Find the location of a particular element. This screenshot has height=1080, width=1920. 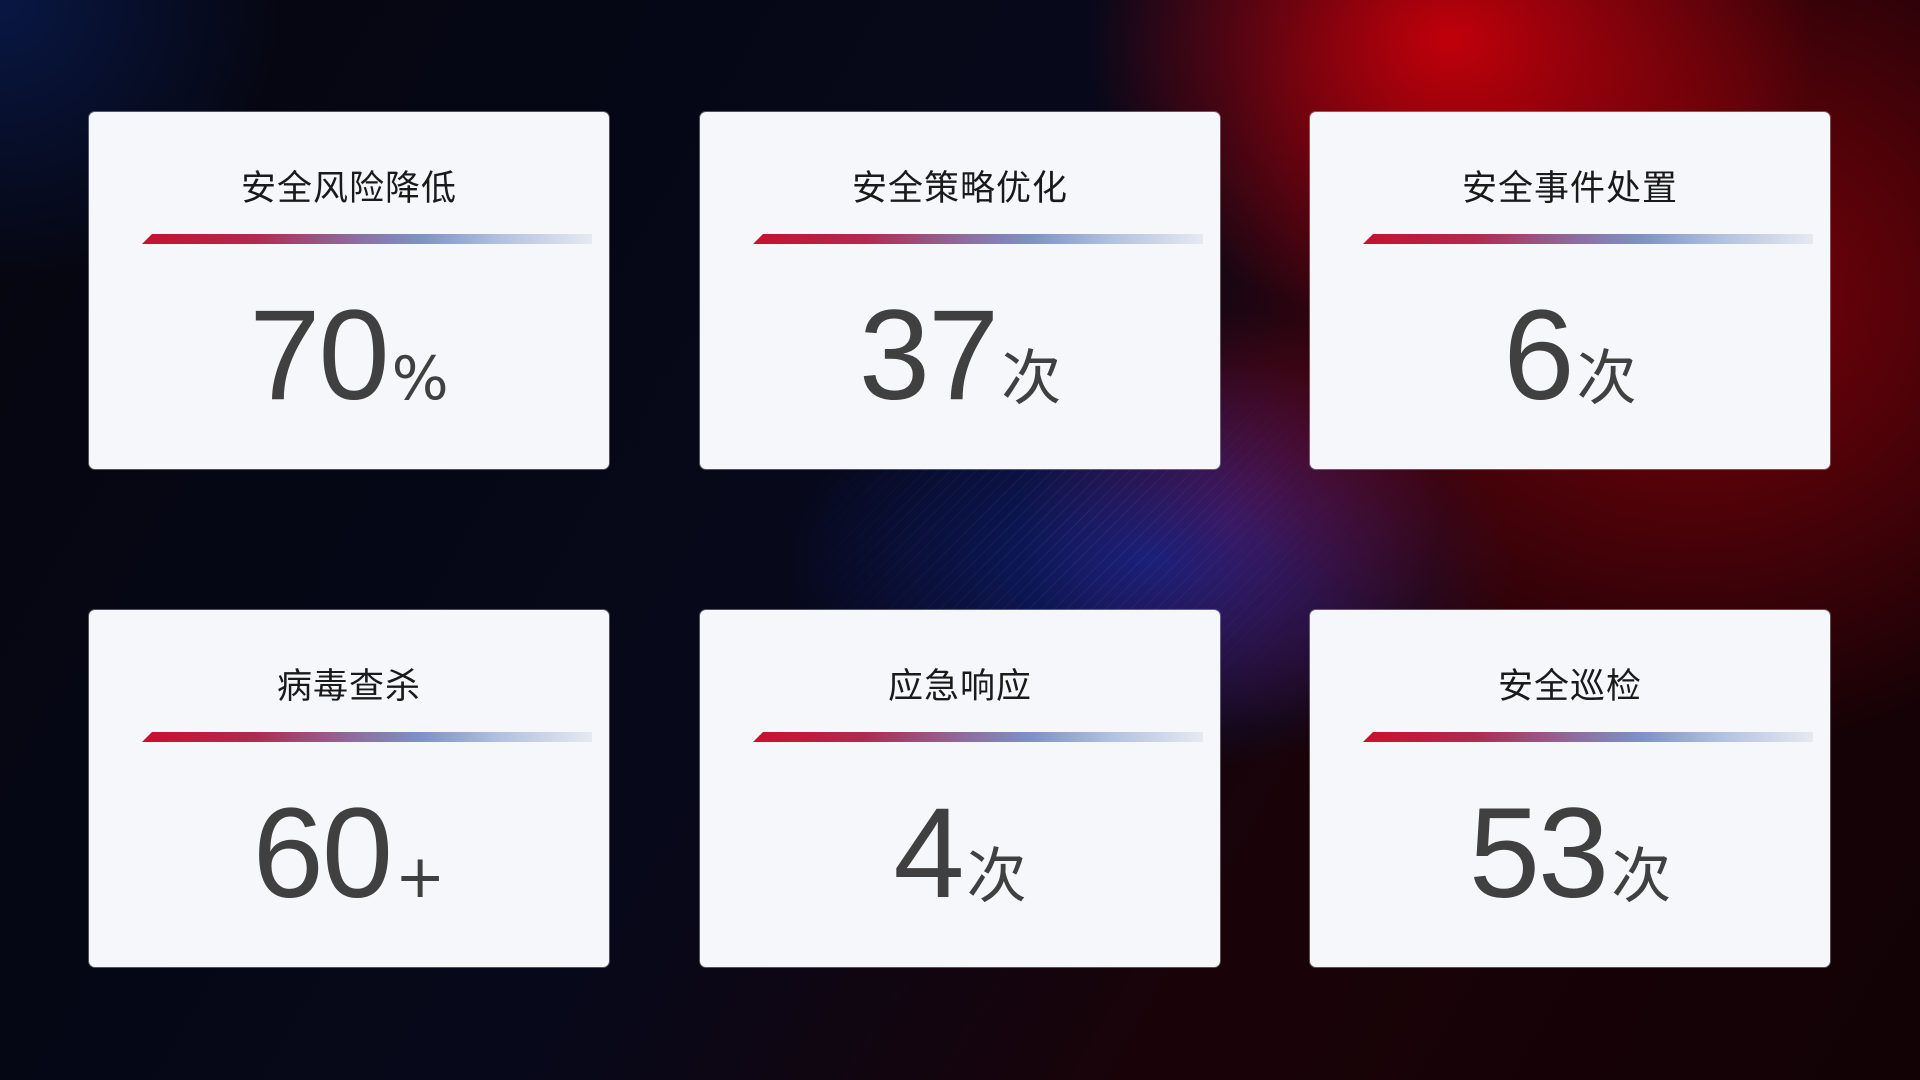

card-title: 安全策略优化 is located at coordinates (959, 189).